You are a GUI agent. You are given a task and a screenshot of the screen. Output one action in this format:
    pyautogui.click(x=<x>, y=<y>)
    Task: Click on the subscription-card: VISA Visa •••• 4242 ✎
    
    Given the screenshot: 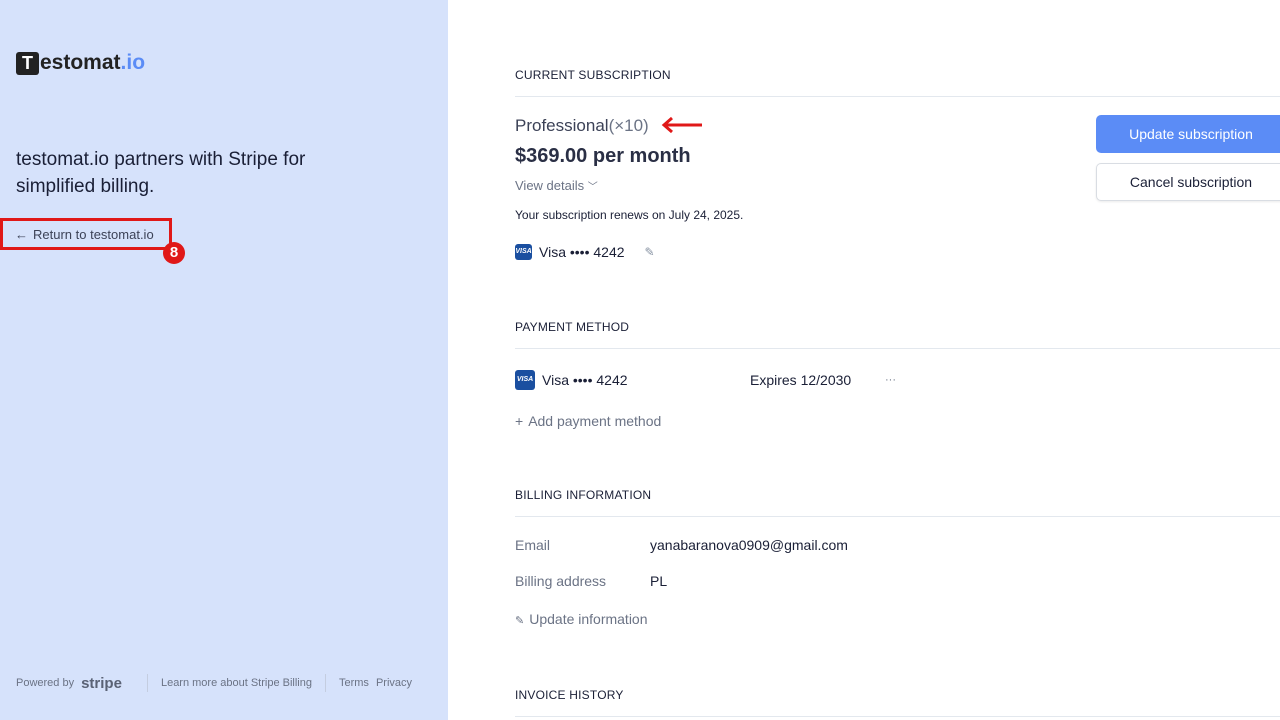 What is the action you would take?
    pyautogui.click(x=585, y=252)
    